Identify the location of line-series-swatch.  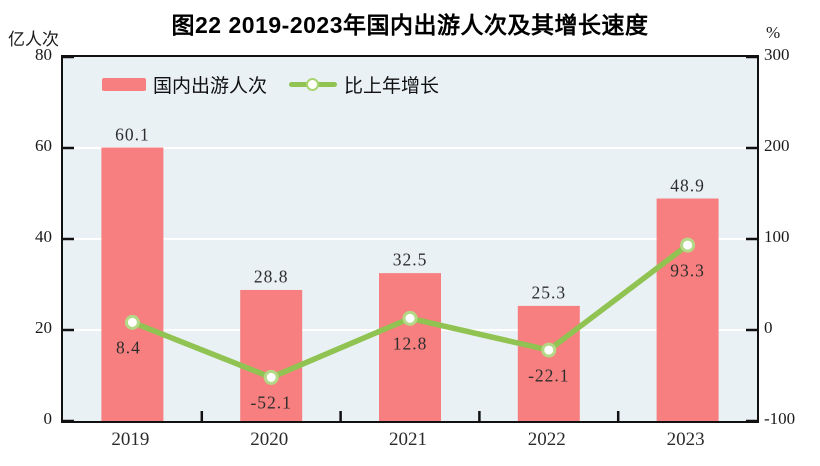
(313, 84).